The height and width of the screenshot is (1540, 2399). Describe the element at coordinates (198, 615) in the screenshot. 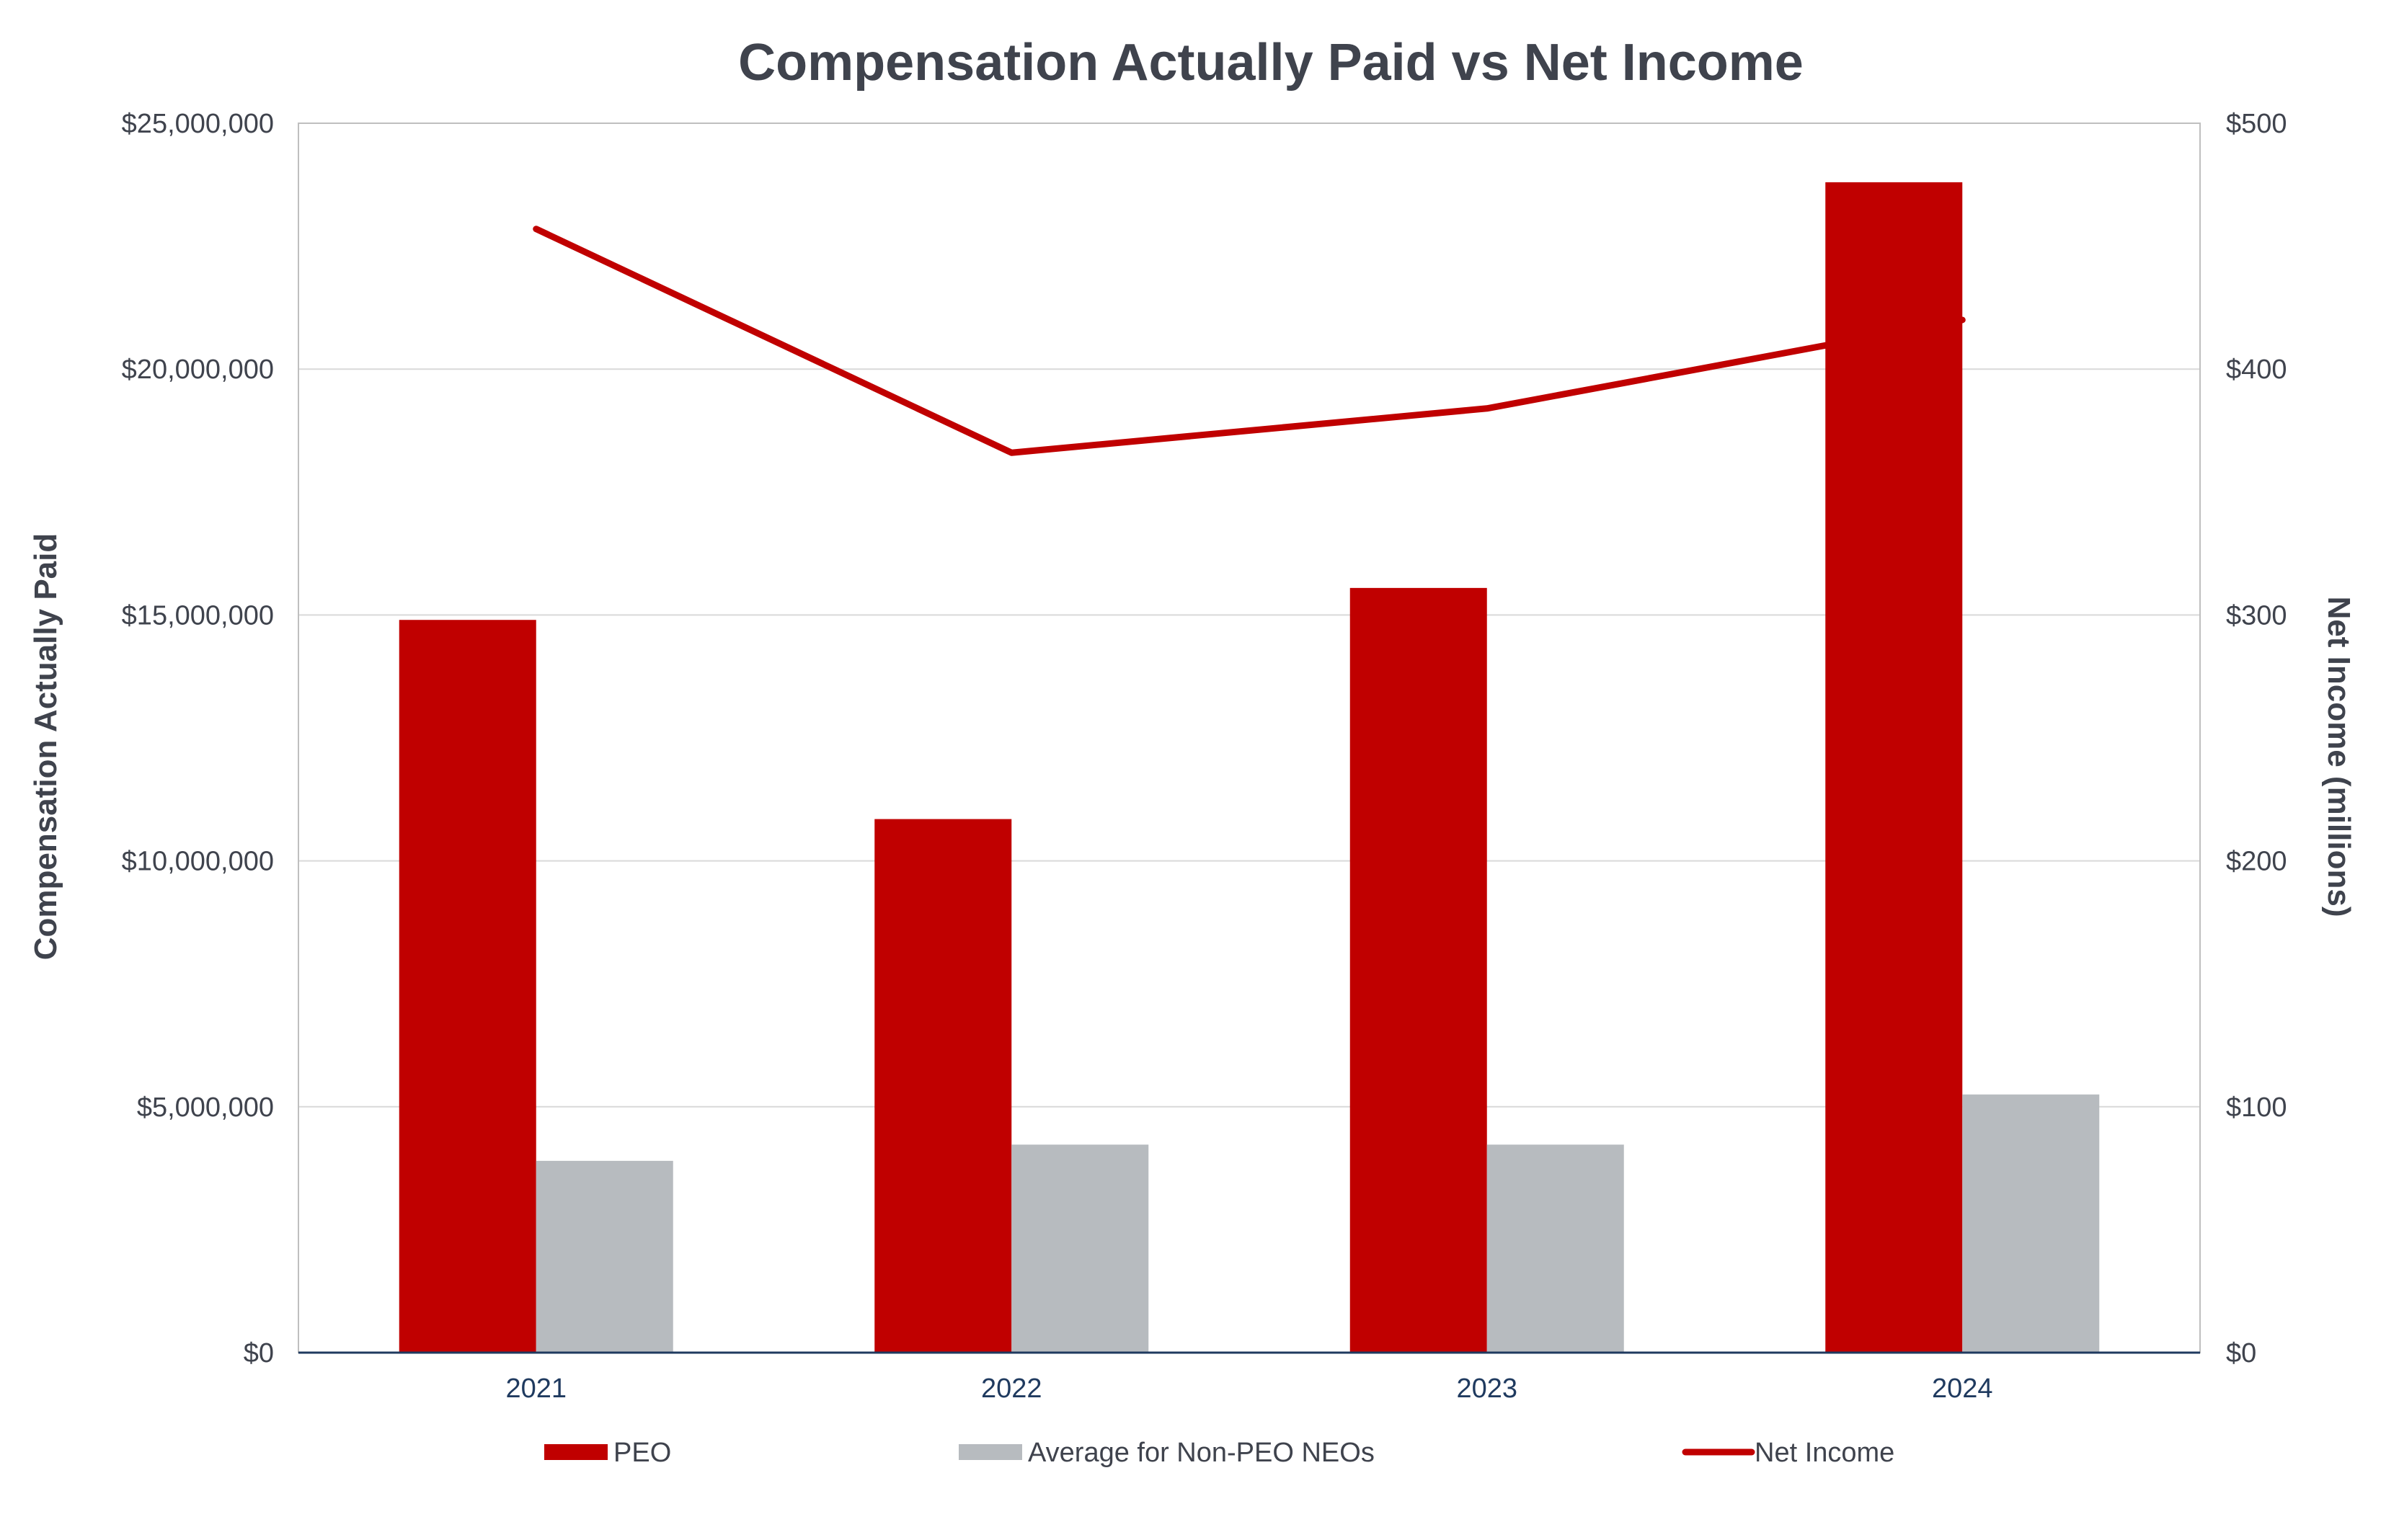

I see `y-tick-label: $15,000,000` at that location.